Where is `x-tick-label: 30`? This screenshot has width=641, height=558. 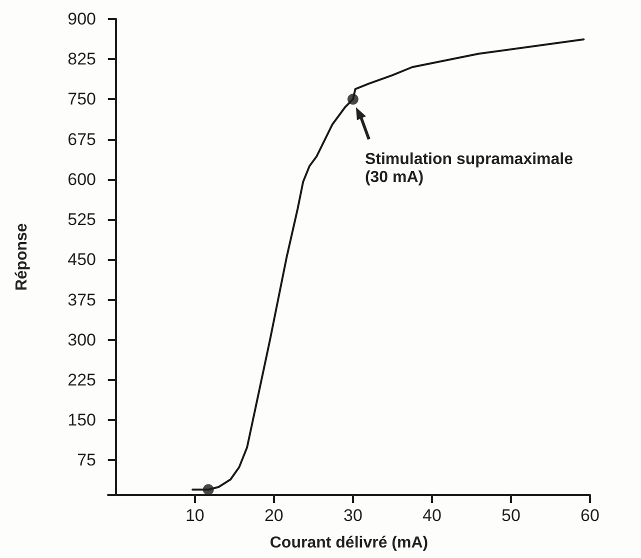
x-tick-label: 30 is located at coordinates (352, 515).